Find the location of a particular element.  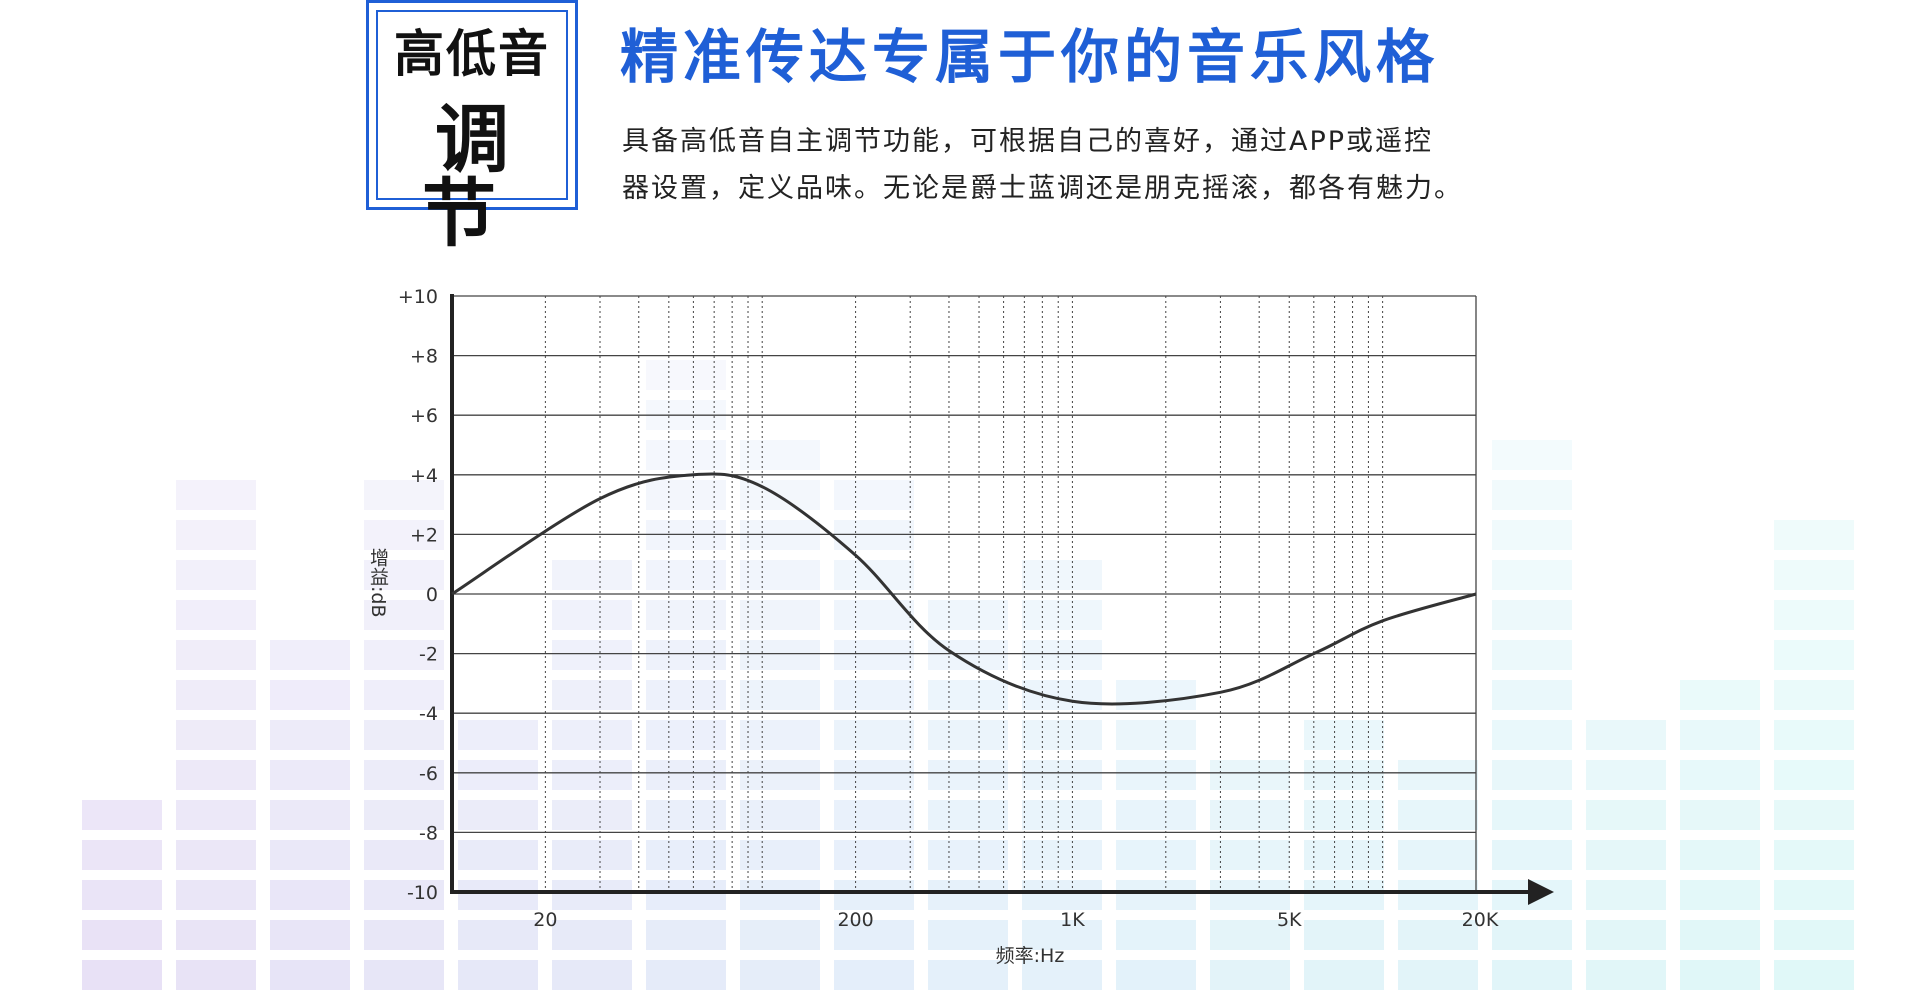

title-badge: 高低音 调节 is located at coordinates (472, 125).